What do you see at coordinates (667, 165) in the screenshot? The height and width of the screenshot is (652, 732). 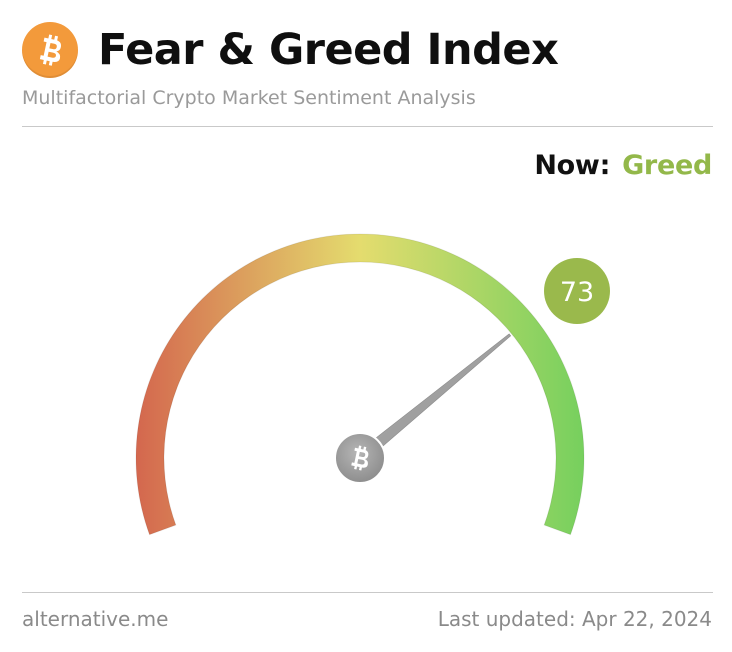 I see `classification-label: Greed` at bounding box center [667, 165].